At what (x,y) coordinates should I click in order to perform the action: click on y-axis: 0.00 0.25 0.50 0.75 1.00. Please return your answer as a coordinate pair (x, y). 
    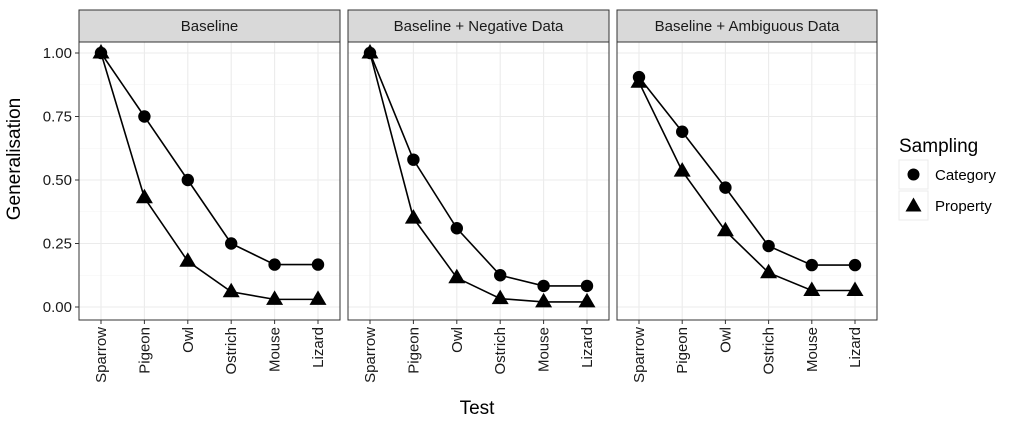
    Looking at the image, I should click on (61, 180).